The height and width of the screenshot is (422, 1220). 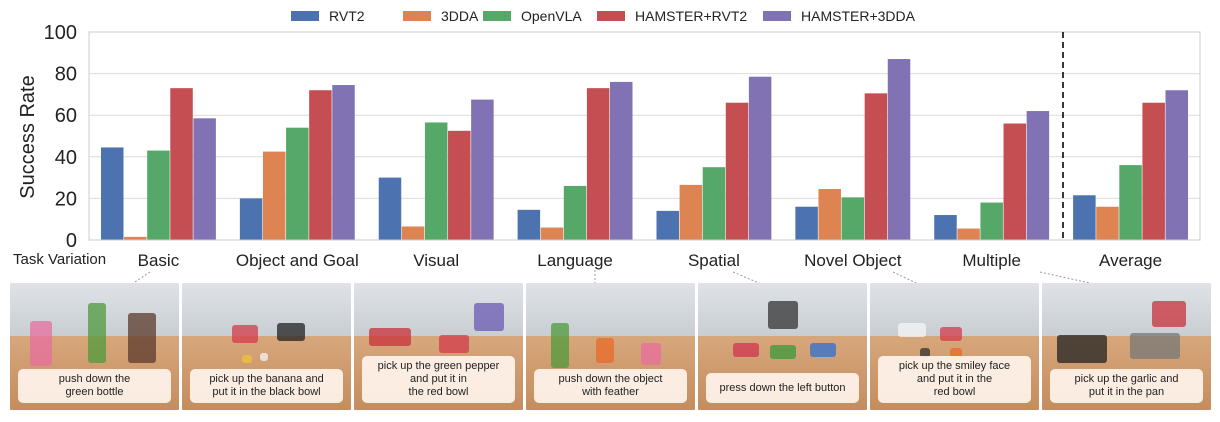 I want to click on caption-line: pick up the garlic and, so click(x=1126, y=379).